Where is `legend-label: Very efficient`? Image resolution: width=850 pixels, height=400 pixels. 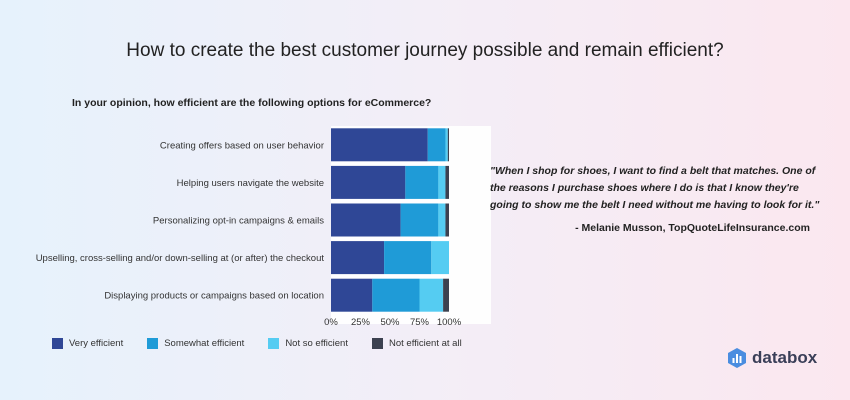 legend-label: Very efficient is located at coordinates (96, 343).